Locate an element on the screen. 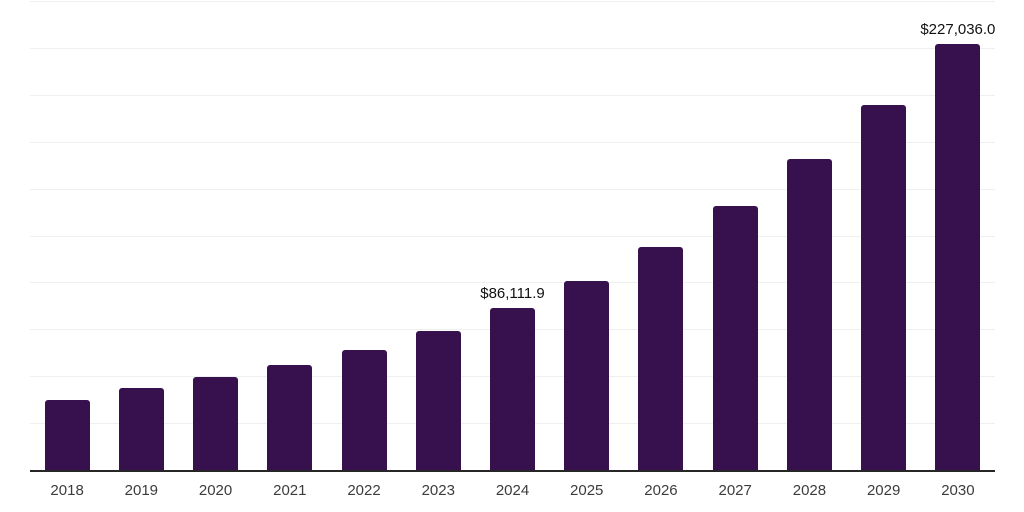 Image resolution: width=1024 pixels, height=512 pixels. x-tick-2023: 2023 is located at coordinates (438, 490).